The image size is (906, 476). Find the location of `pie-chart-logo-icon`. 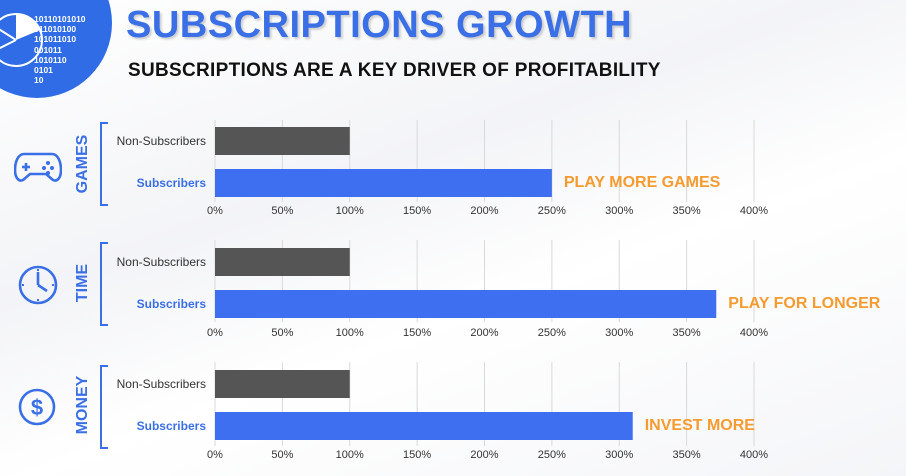

pie-chart-logo-icon is located at coordinates (21, 40).